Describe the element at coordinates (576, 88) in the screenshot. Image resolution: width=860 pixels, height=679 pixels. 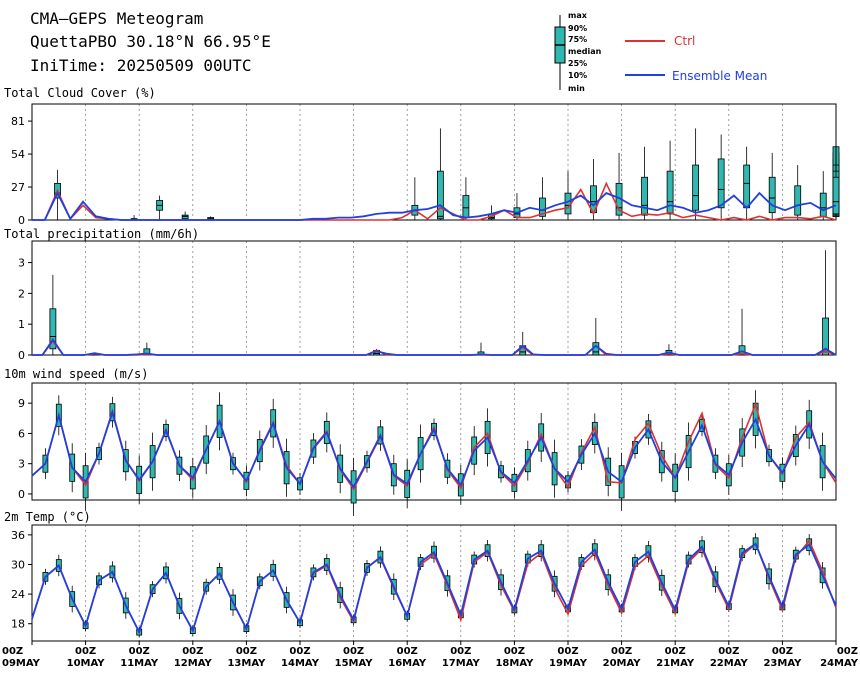
I see `legend-label: min` at that location.